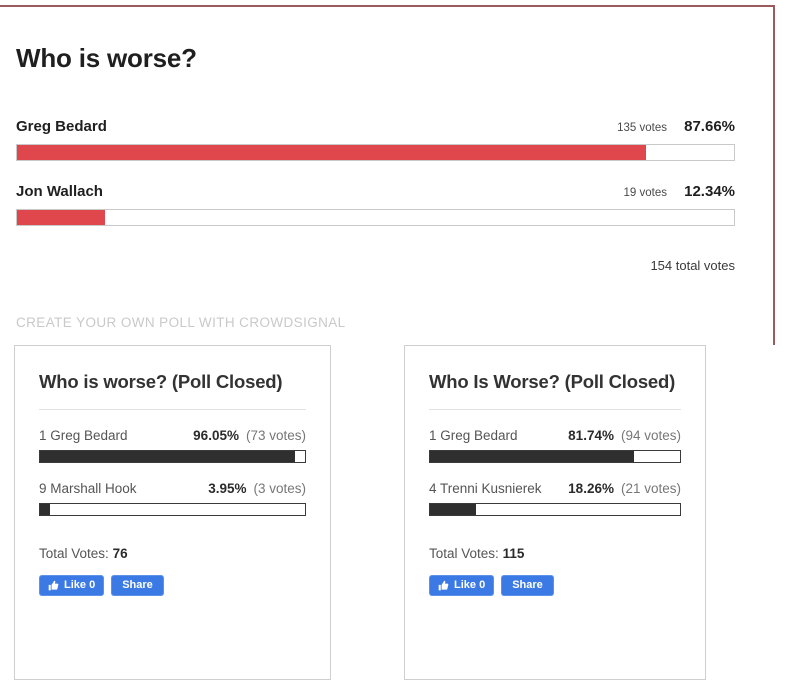 The height and width of the screenshot is (680, 790). Describe the element at coordinates (172, 488) in the screenshot. I see `card-result-header: 9 Marshall Hook 3.95% (3 votes)` at that location.